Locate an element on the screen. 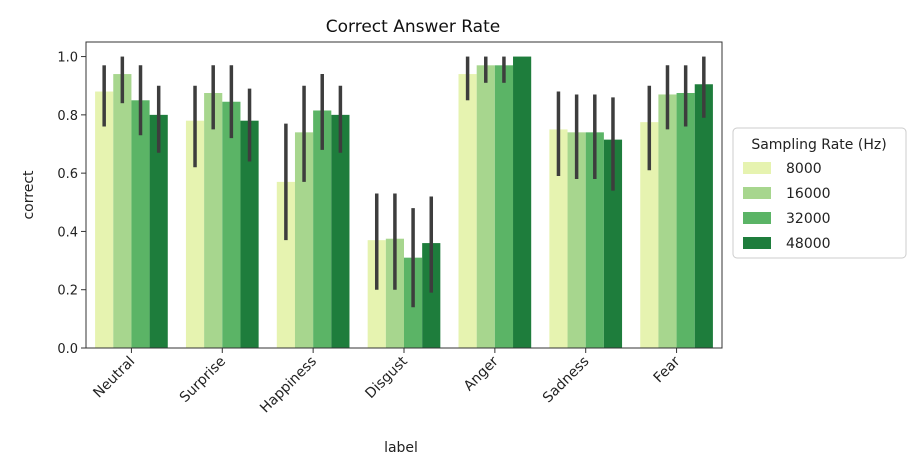 The image size is (916, 474). x-tick-label-happiness: Happiness is located at coordinates (288, 385).